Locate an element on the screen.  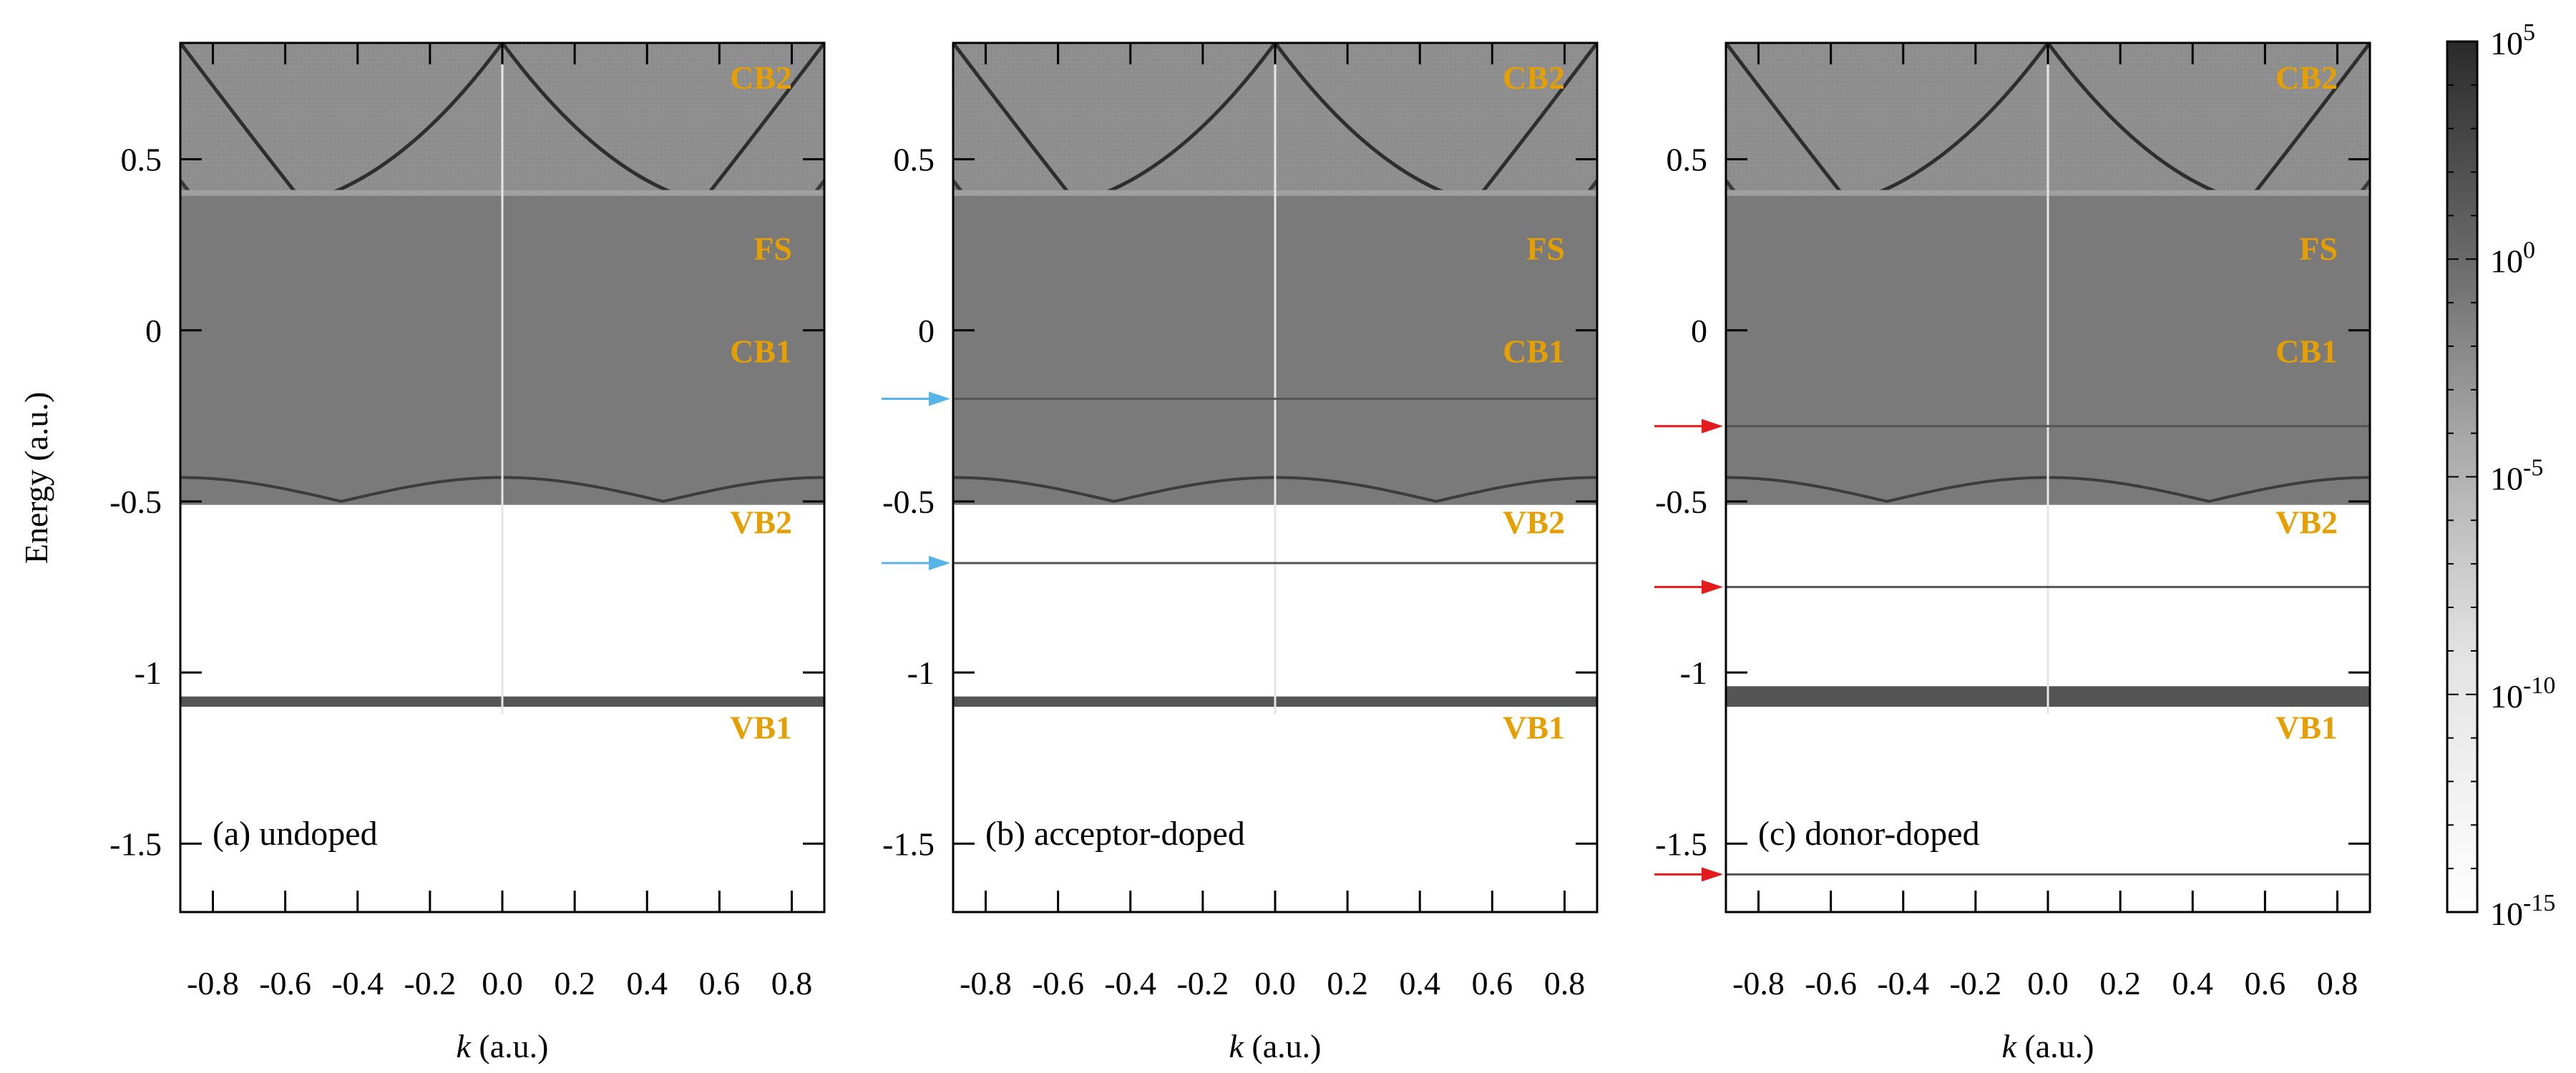
colorbar-label: 10⁰ is located at coordinates (2512, 258).